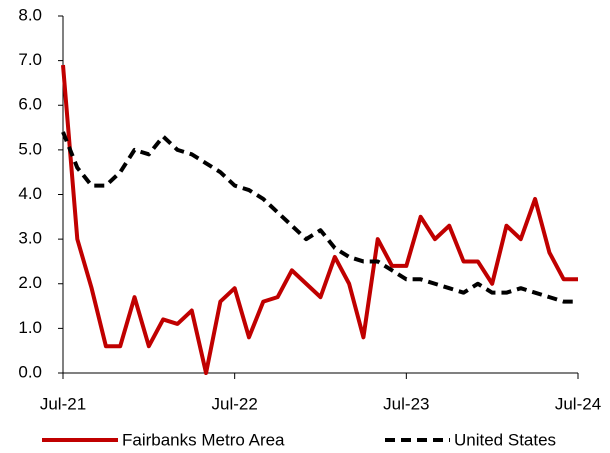  What do you see at coordinates (235, 403) in the screenshot?
I see `x-tick-label: Jul-22` at bounding box center [235, 403].